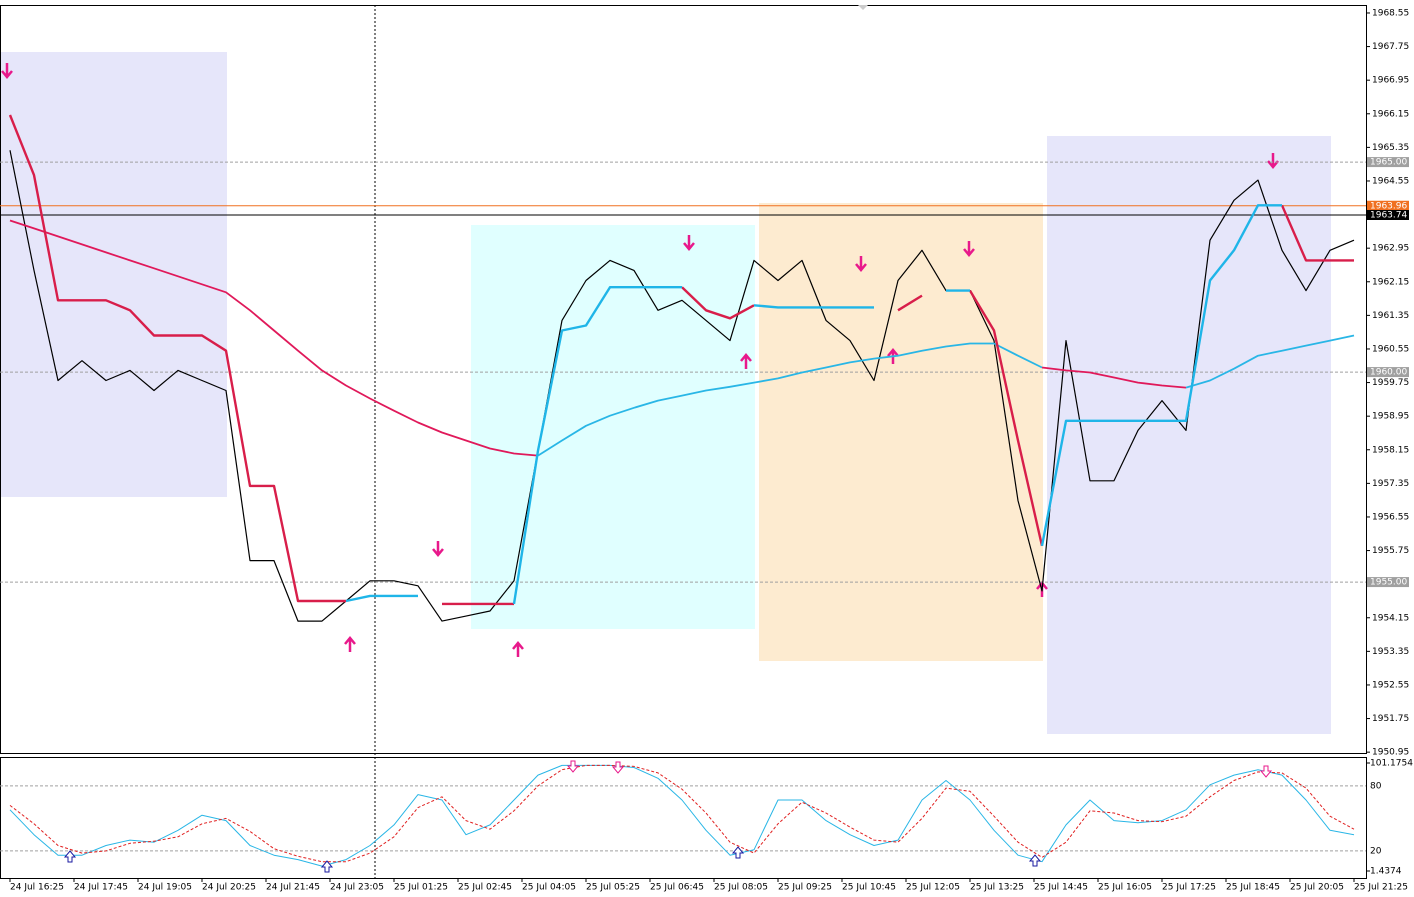 The image size is (1414, 897). What do you see at coordinates (229, 888) in the screenshot?
I see `x-tick-label: 24 Jul 20:25` at bounding box center [229, 888].